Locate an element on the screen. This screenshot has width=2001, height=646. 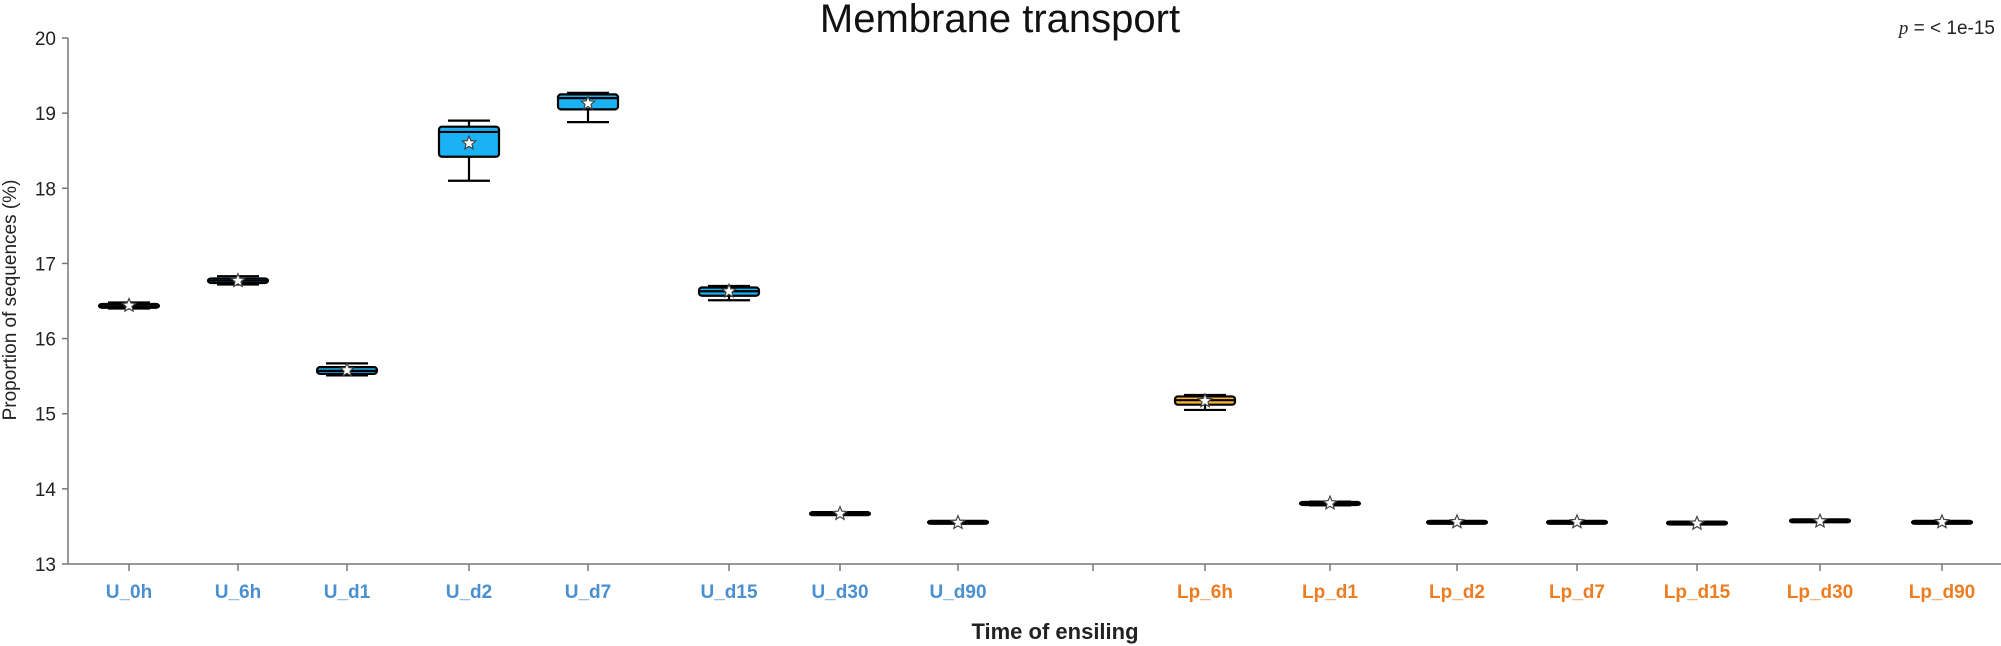
p-value-annotation: p = < 1e-15 is located at coordinates (1946, 28).